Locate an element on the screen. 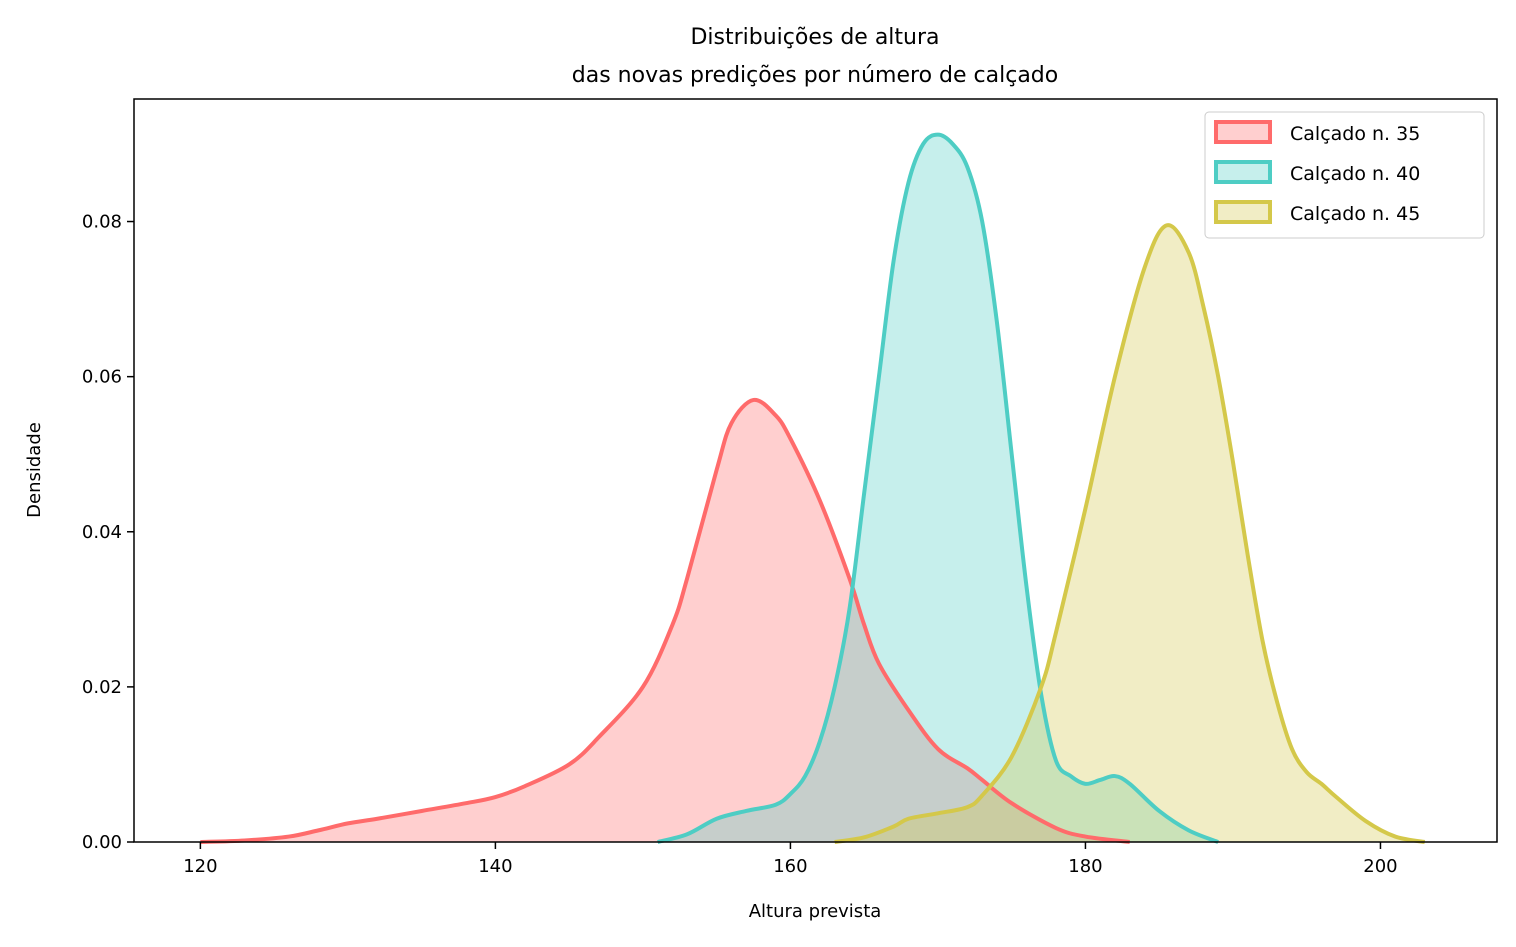  legend-frame is located at coordinates (1344, 175).